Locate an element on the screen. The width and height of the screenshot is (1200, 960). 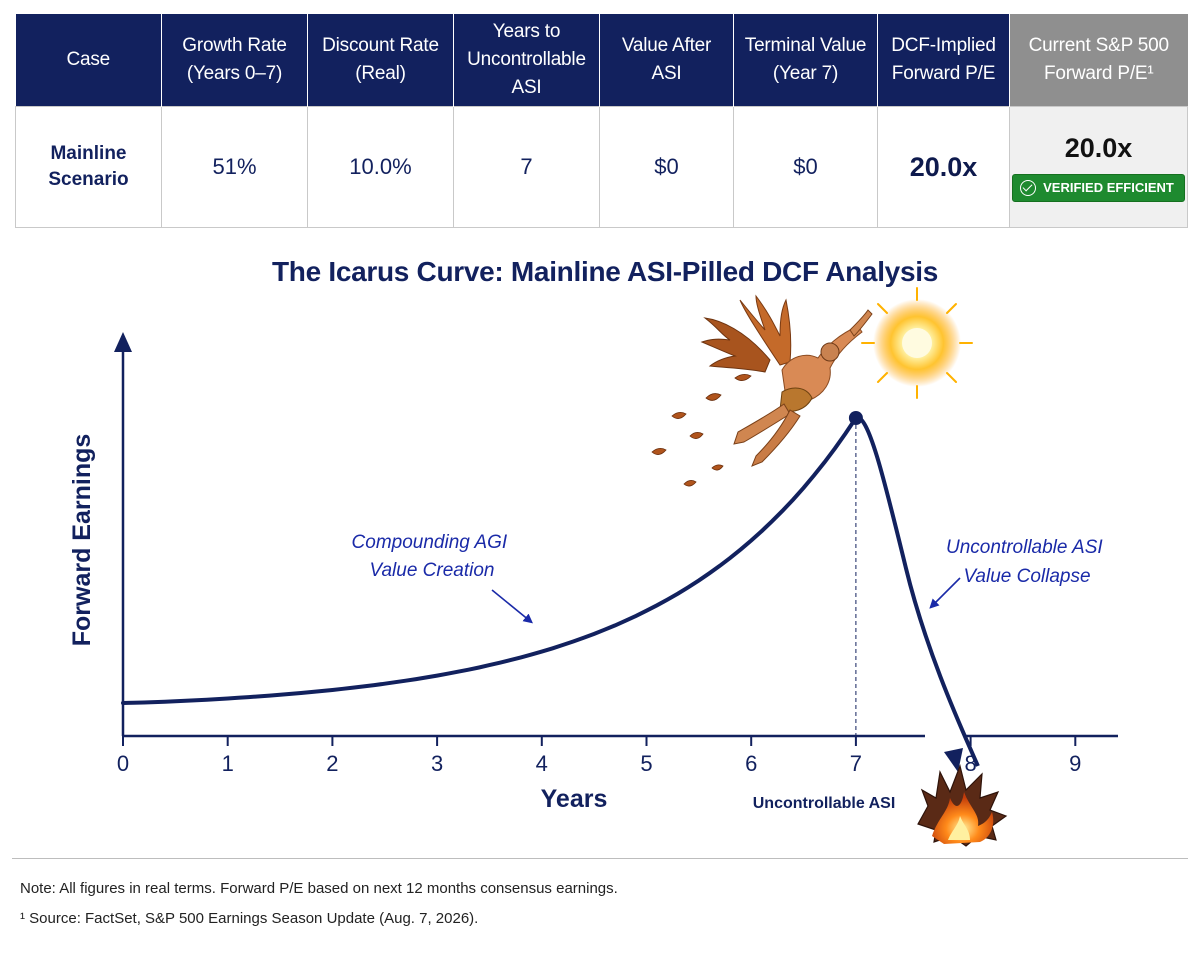
y-axis is located at coordinates (123, 534).